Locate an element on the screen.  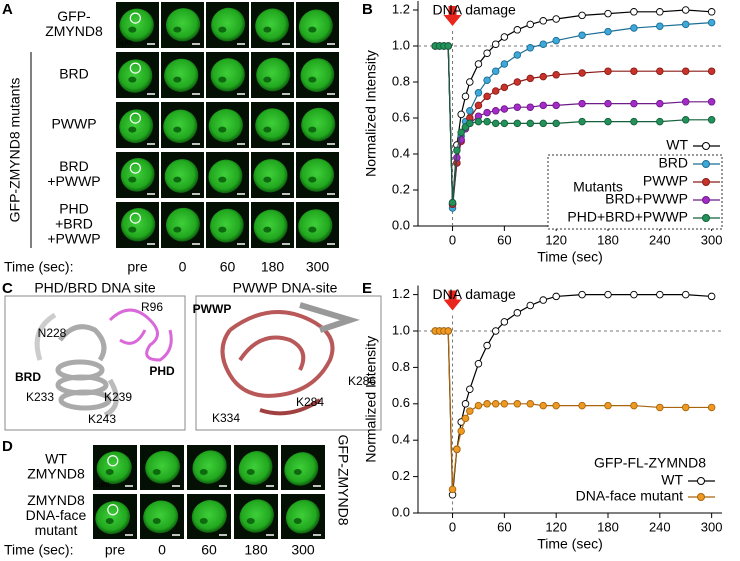
y-axis-label: Normalized Intensity is located at coordinates (371, 399).